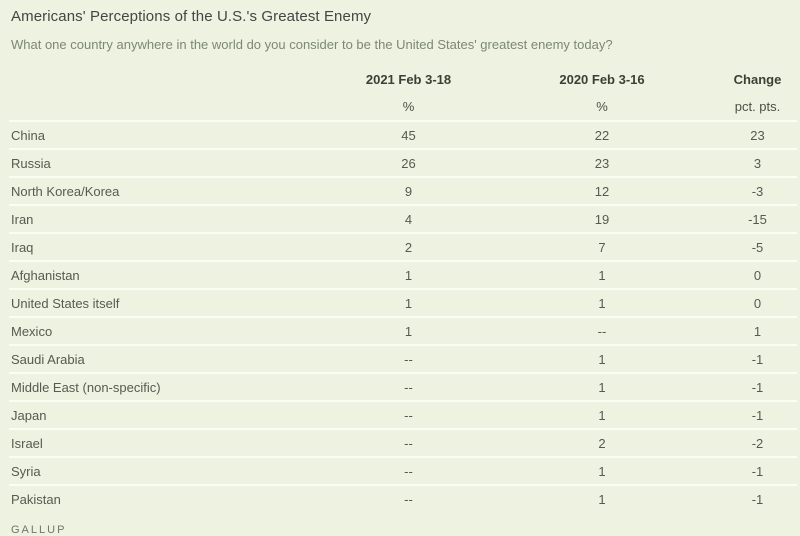 The width and height of the screenshot is (800, 536). I want to click on row-country: Iran, so click(170, 219).